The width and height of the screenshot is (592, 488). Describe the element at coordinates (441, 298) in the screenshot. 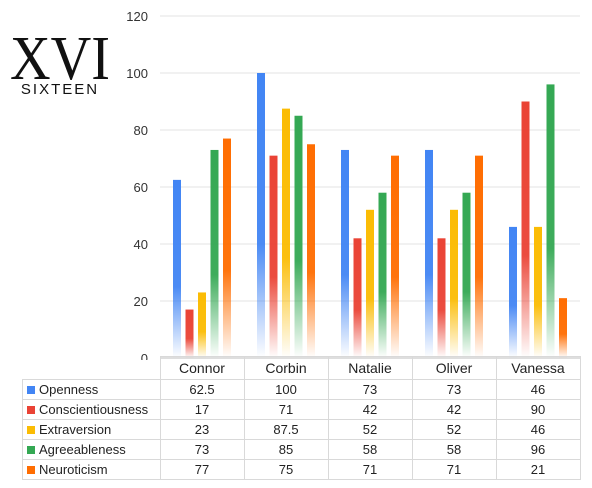

I see `bar-conscientiousness-oliver` at that location.